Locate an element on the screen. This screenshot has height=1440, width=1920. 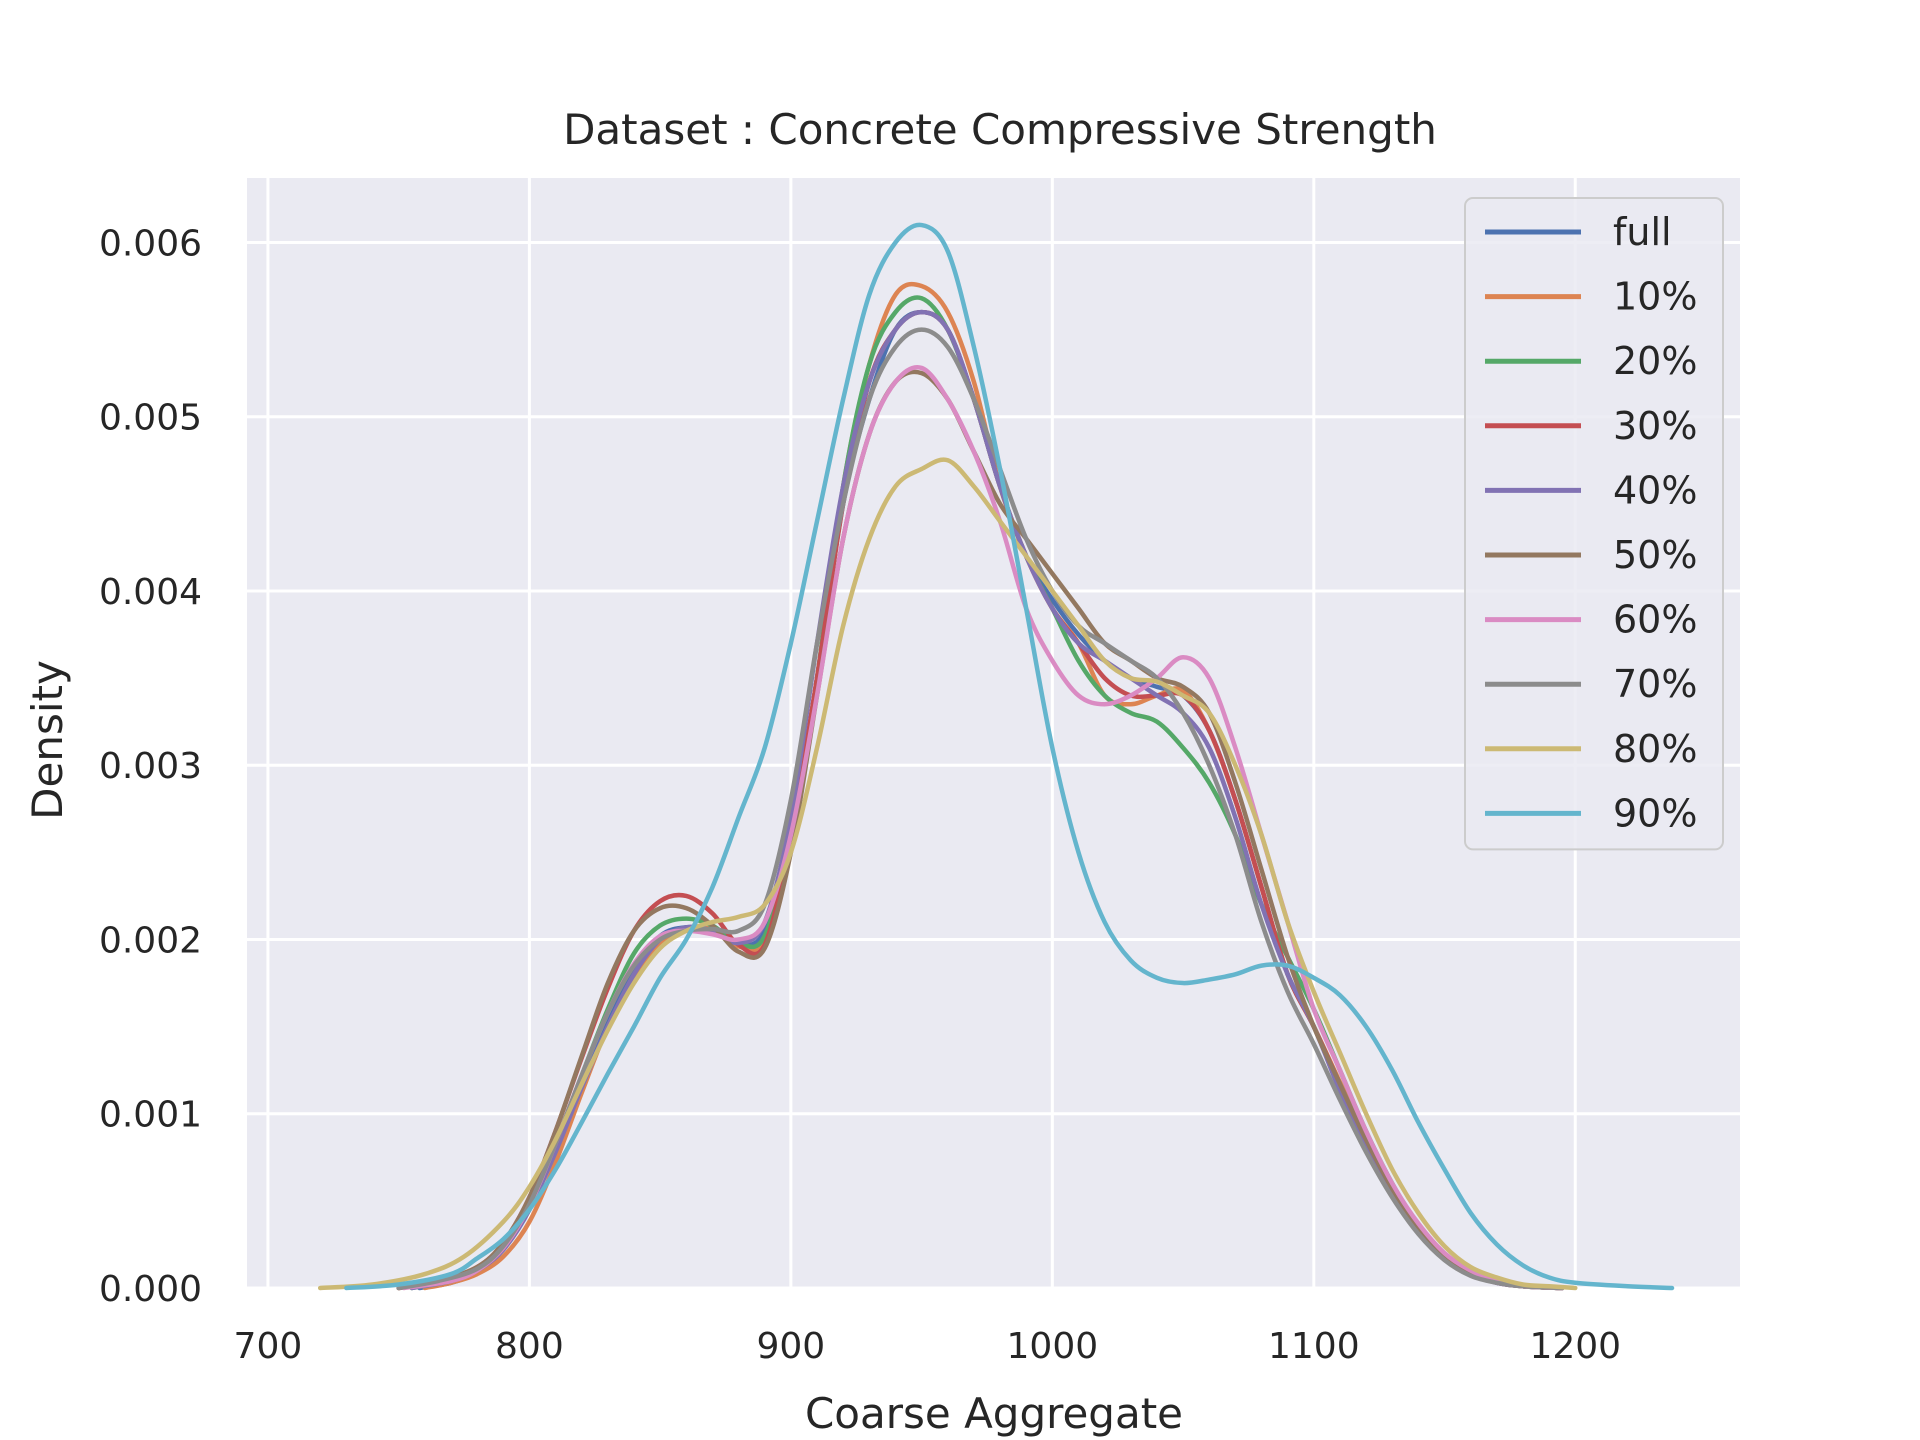
x-tick-label: 800 is located at coordinates (529, 1346).